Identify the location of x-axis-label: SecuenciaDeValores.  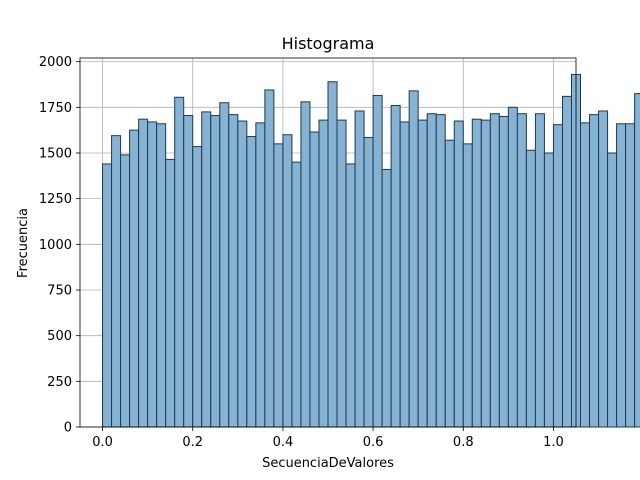
(328, 463).